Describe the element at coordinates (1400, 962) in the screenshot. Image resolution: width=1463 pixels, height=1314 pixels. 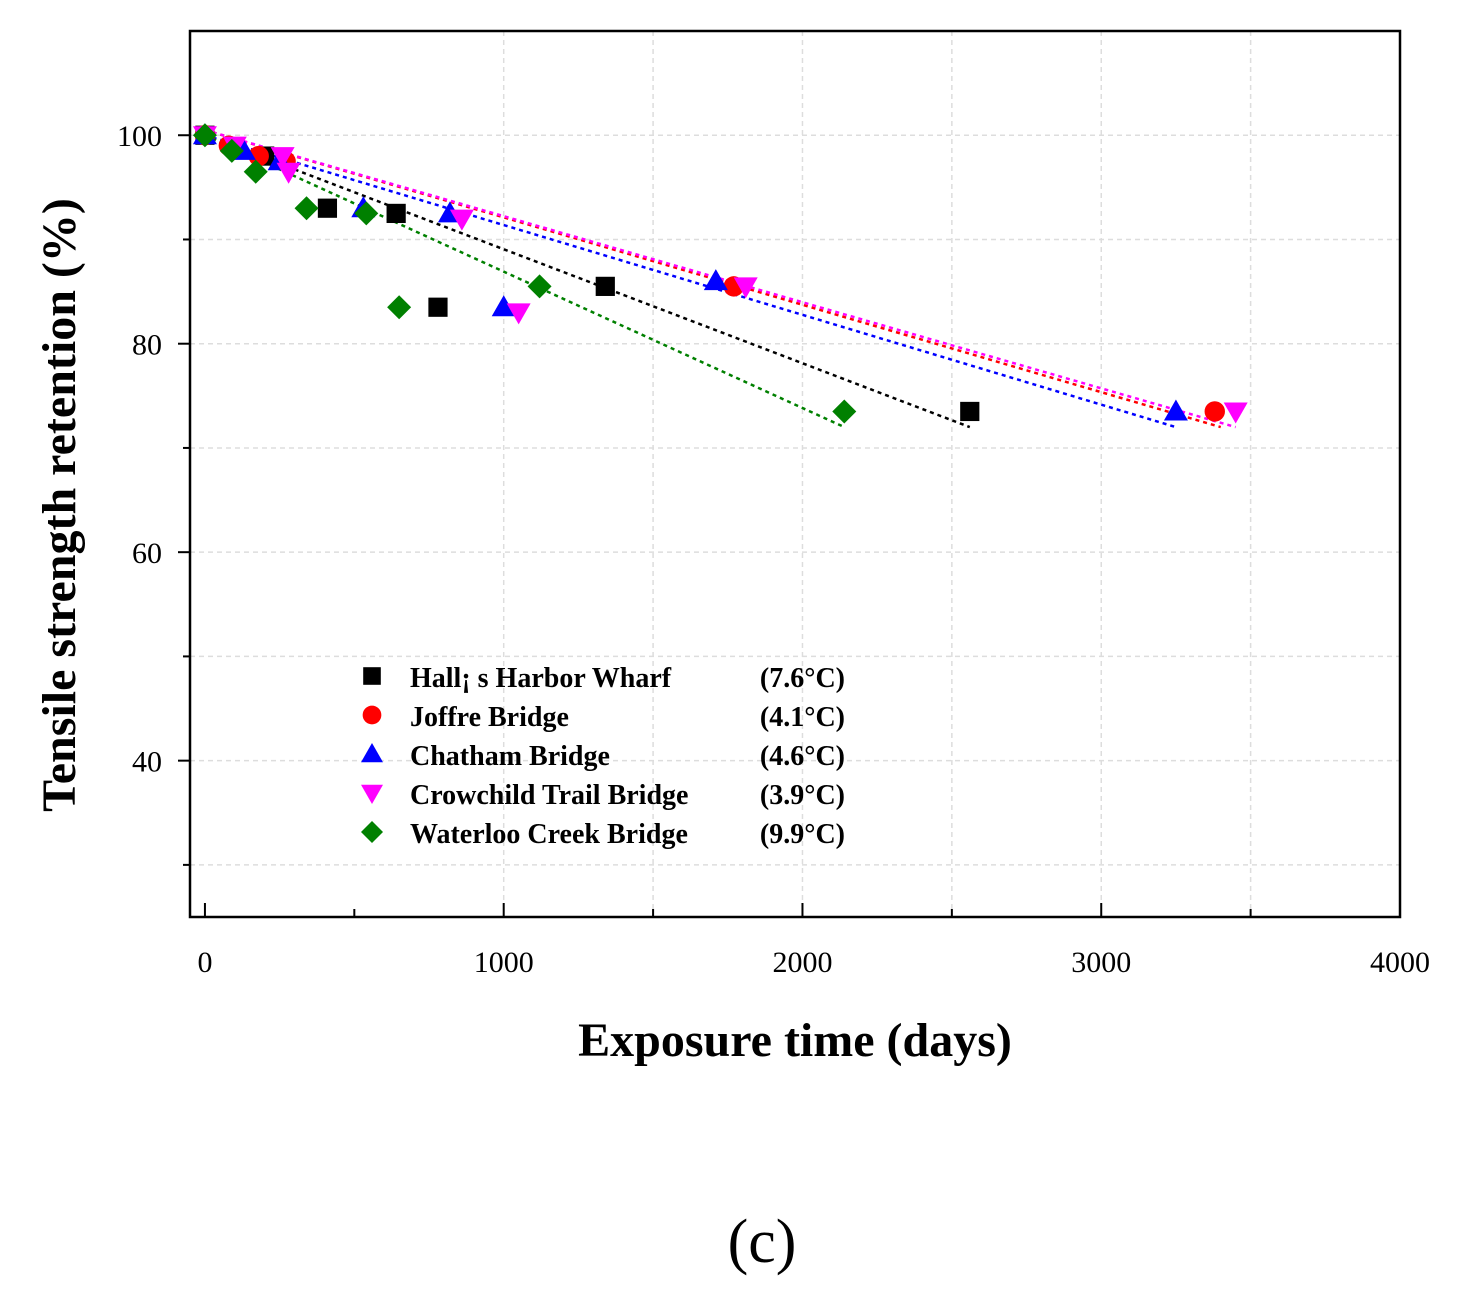
I see `x-tick-label: 4000` at that location.